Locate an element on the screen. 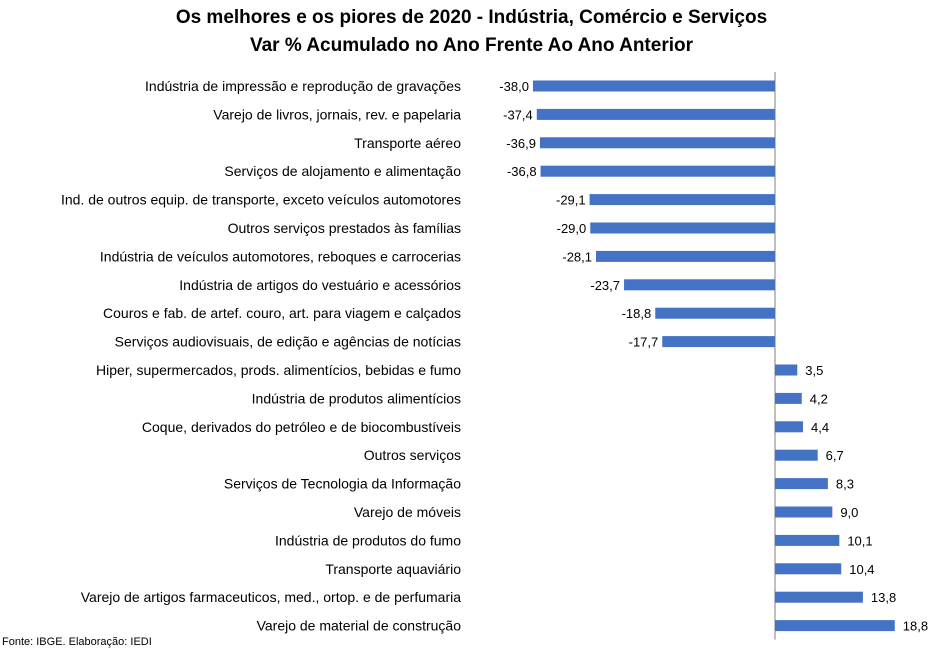  value-label: 8,3 is located at coordinates (845, 484).